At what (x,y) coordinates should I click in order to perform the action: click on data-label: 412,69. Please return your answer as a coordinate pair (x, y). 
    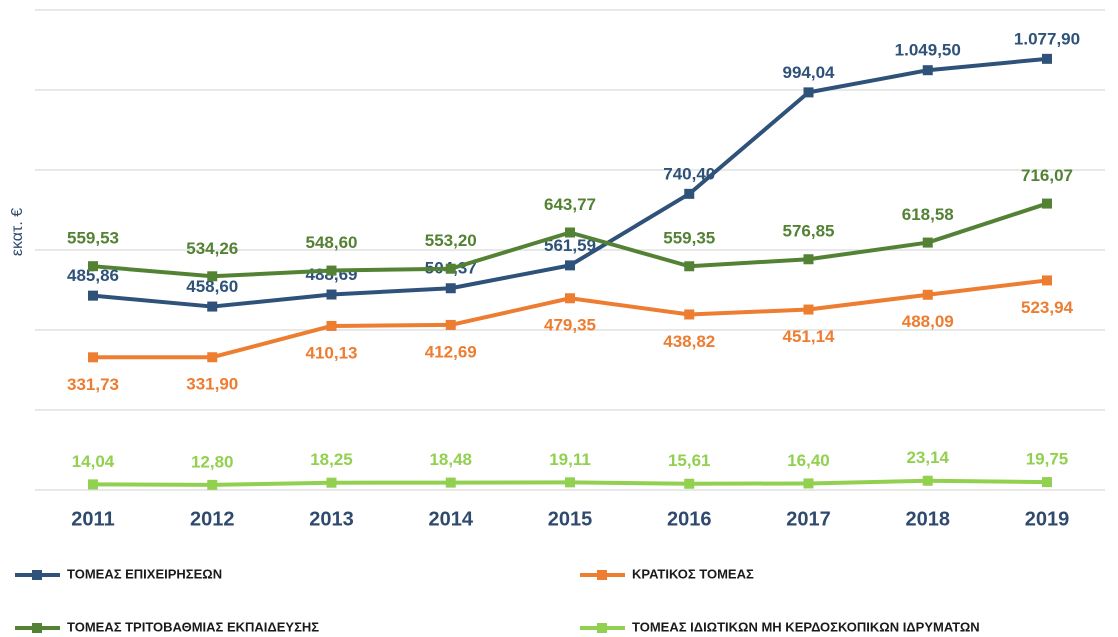
    Looking at the image, I should click on (451, 351).